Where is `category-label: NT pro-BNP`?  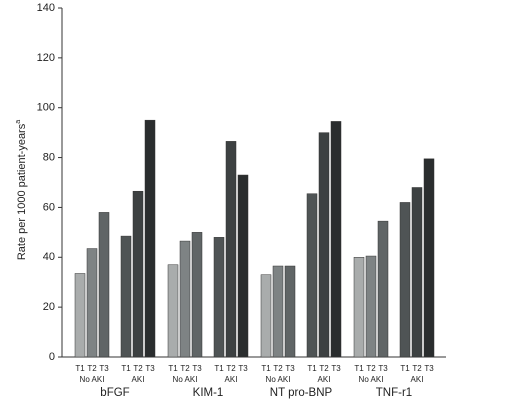
category-label: NT pro-BNP is located at coordinates (301, 393).